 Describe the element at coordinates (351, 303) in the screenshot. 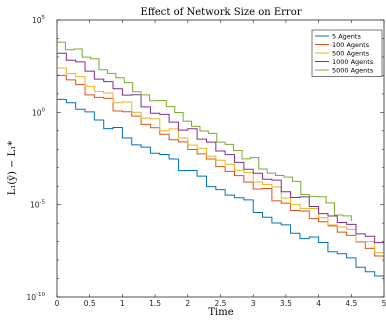

I see `x-tick-label: 4.5` at that location.